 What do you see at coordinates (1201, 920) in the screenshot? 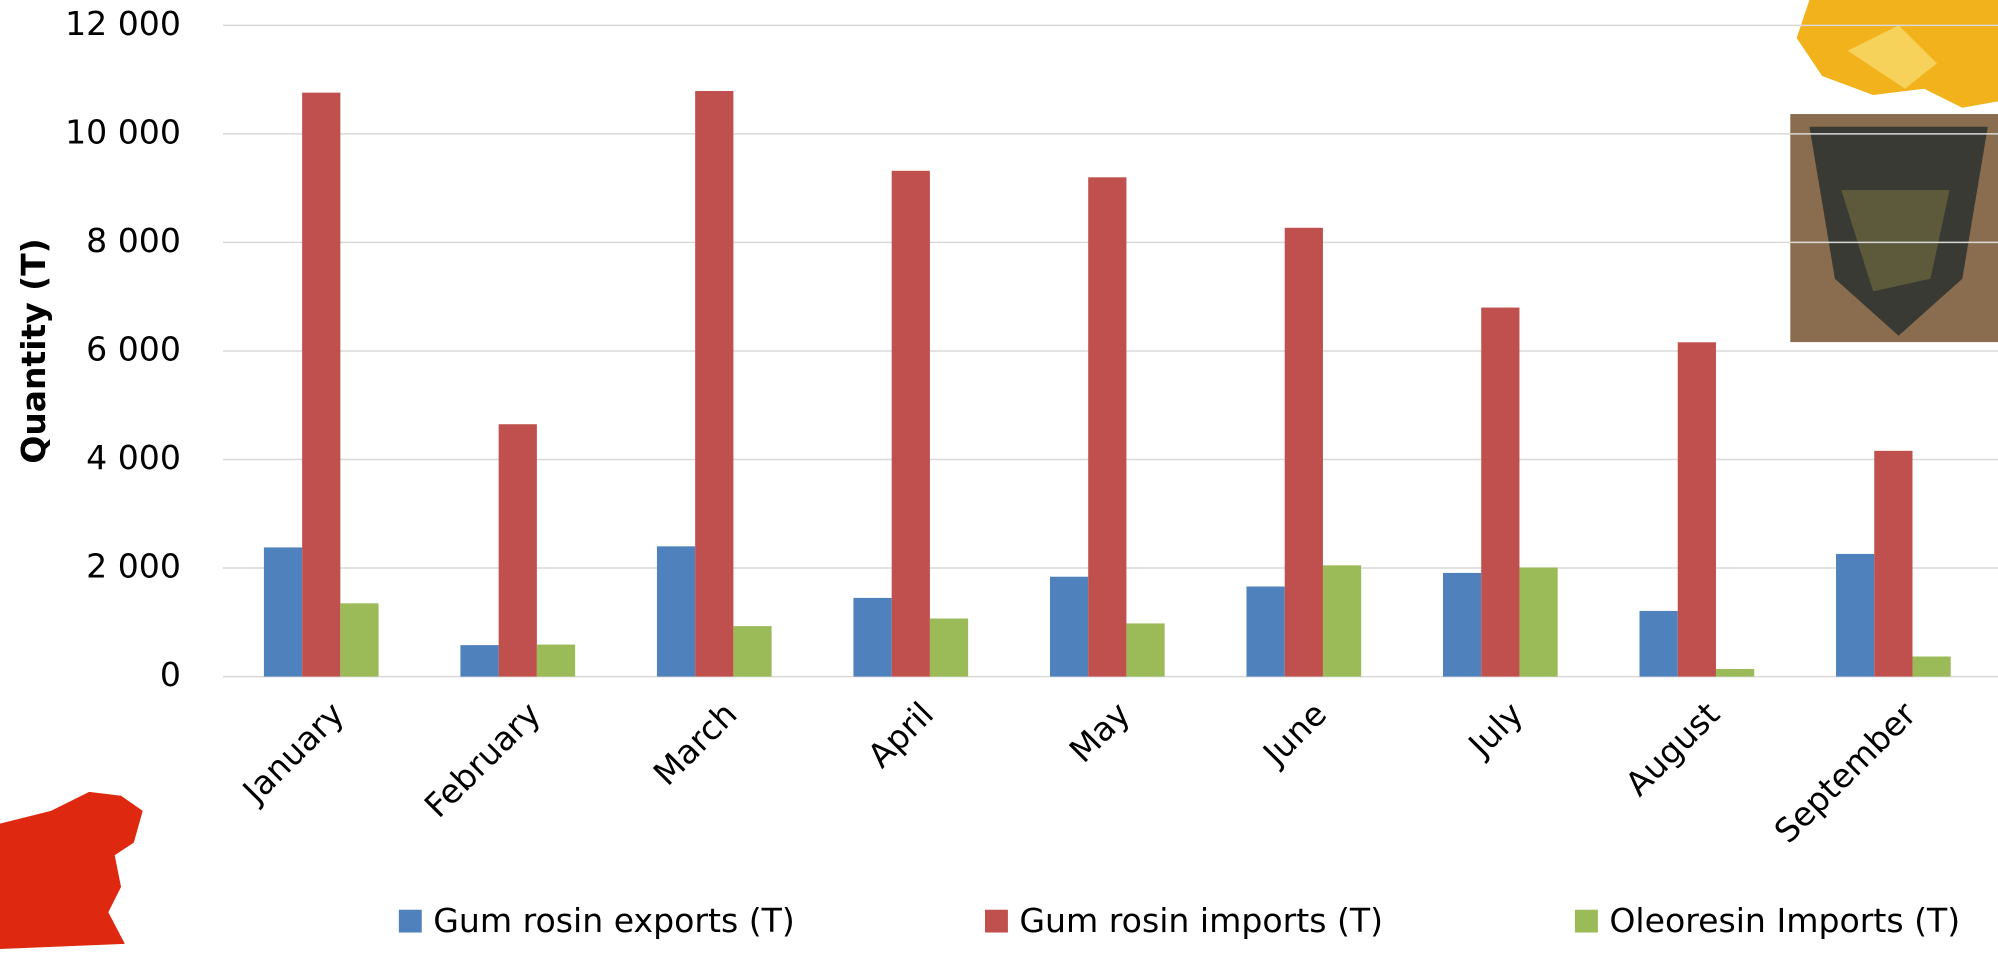
I see `legend-label: Gum rosin imports (T)` at bounding box center [1201, 920].